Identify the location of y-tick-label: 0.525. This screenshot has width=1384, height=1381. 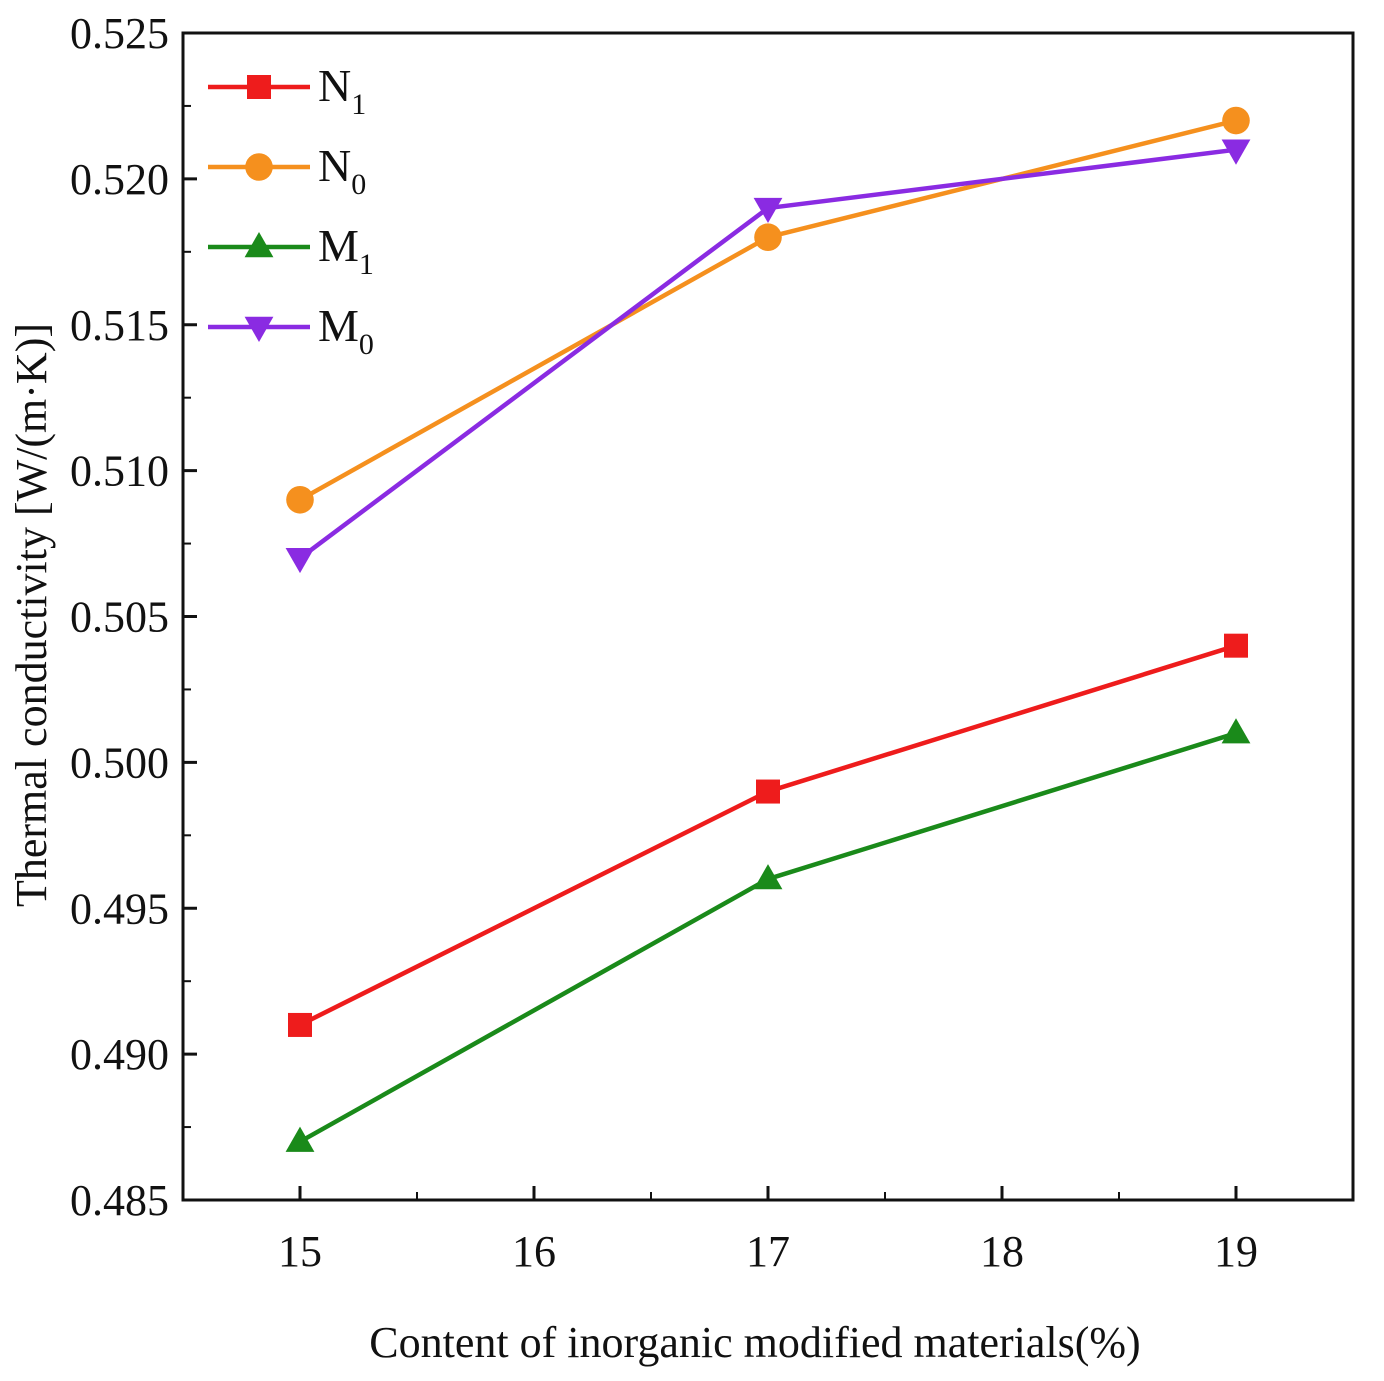
(119, 33).